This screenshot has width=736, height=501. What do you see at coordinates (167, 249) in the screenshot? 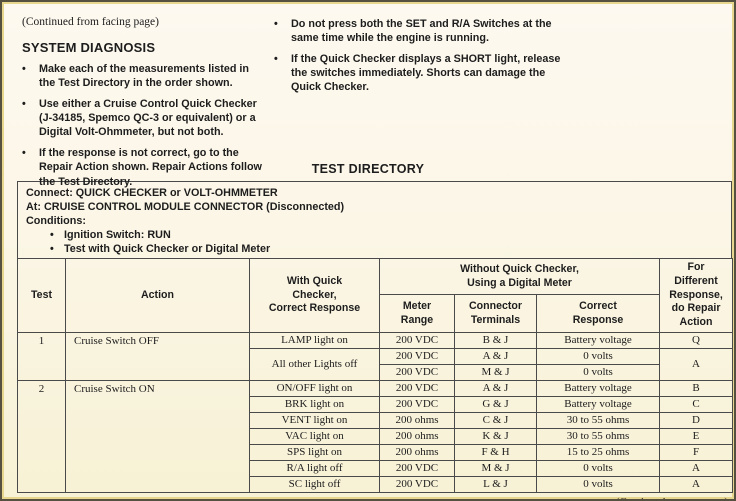
I see `condition-text: Test with Quick Checker or Digital Meter` at bounding box center [167, 249].